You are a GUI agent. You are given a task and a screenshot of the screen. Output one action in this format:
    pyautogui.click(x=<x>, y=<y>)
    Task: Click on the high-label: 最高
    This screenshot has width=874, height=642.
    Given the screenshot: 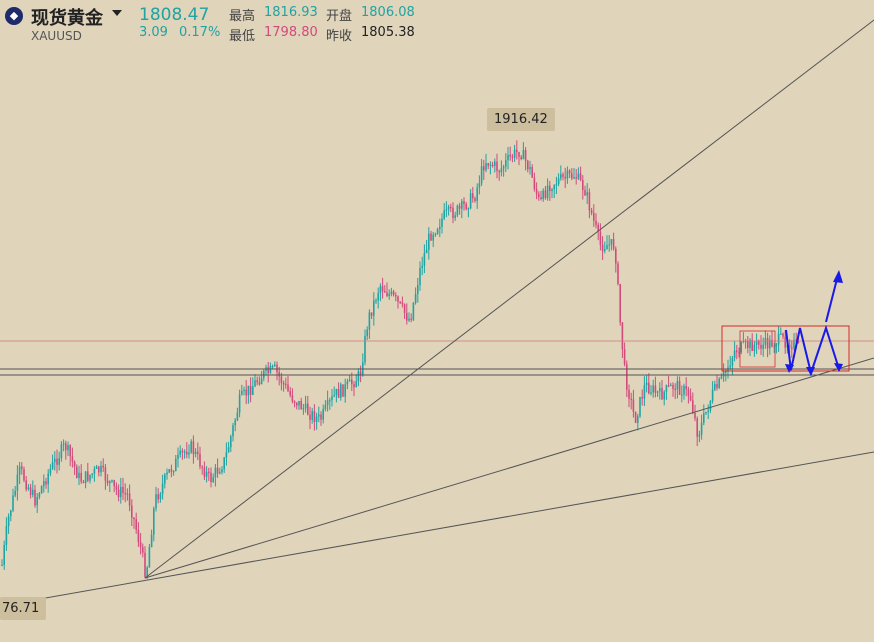 What is the action you would take?
    pyautogui.click(x=242, y=16)
    